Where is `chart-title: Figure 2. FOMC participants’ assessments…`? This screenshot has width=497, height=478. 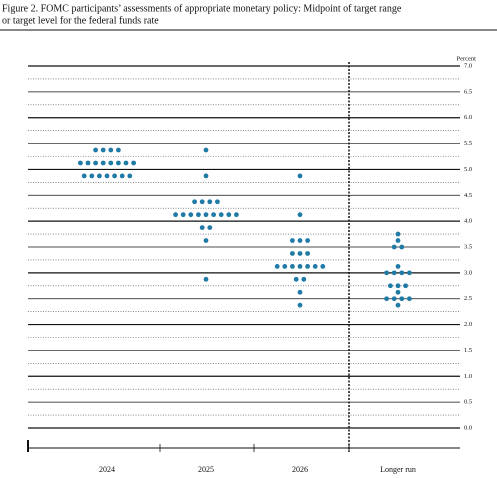
chart-title: Figure 2. FOMC participants’ assessments… is located at coordinates (202, 8).